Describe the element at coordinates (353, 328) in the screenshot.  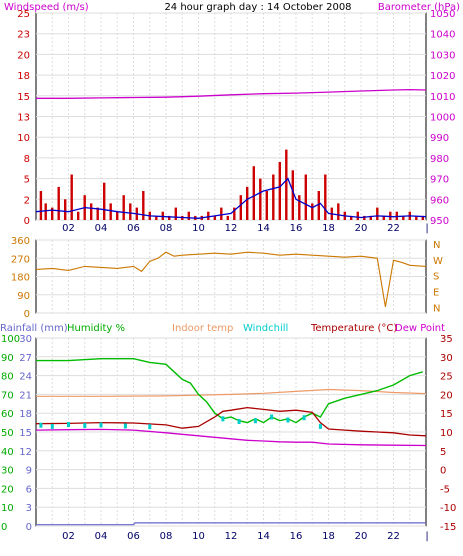
I see `legend-temperature: Temperature (°C)` at that location.